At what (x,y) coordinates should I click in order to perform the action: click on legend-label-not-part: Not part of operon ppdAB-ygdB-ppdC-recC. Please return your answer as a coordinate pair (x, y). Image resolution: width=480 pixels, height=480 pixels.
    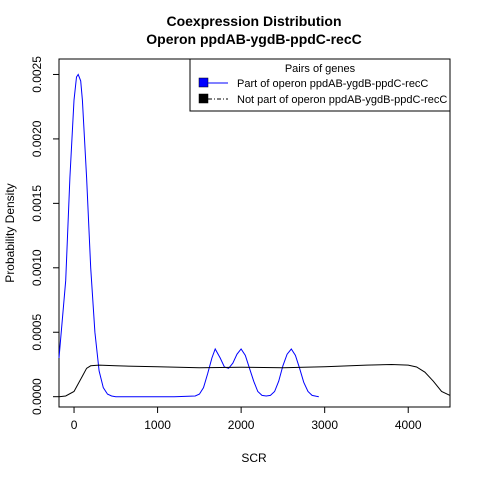
    Looking at the image, I should click on (342, 100).